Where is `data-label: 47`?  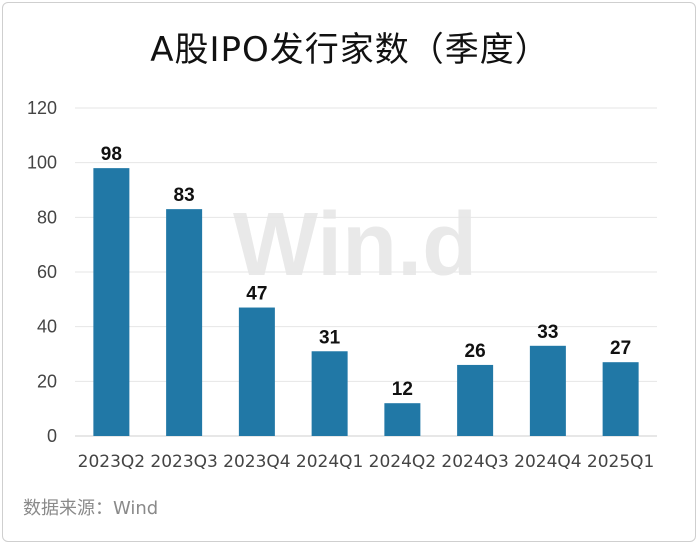
data-label: 47 is located at coordinates (256, 294).